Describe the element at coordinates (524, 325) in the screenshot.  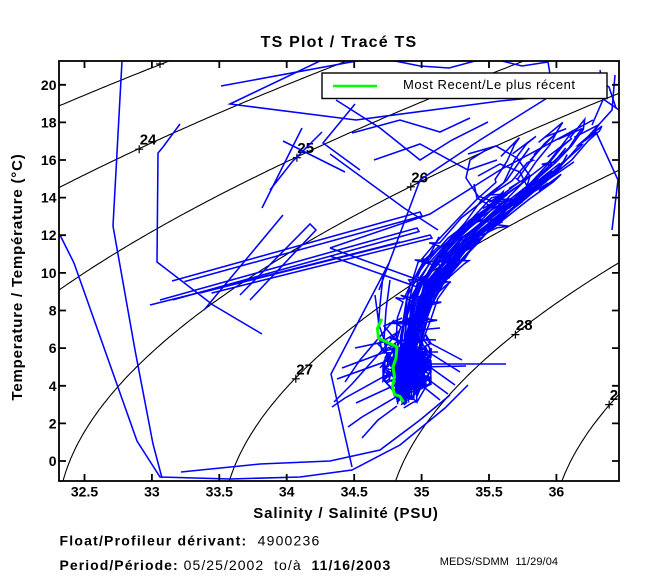
I see `svg-text: 28` at that location.